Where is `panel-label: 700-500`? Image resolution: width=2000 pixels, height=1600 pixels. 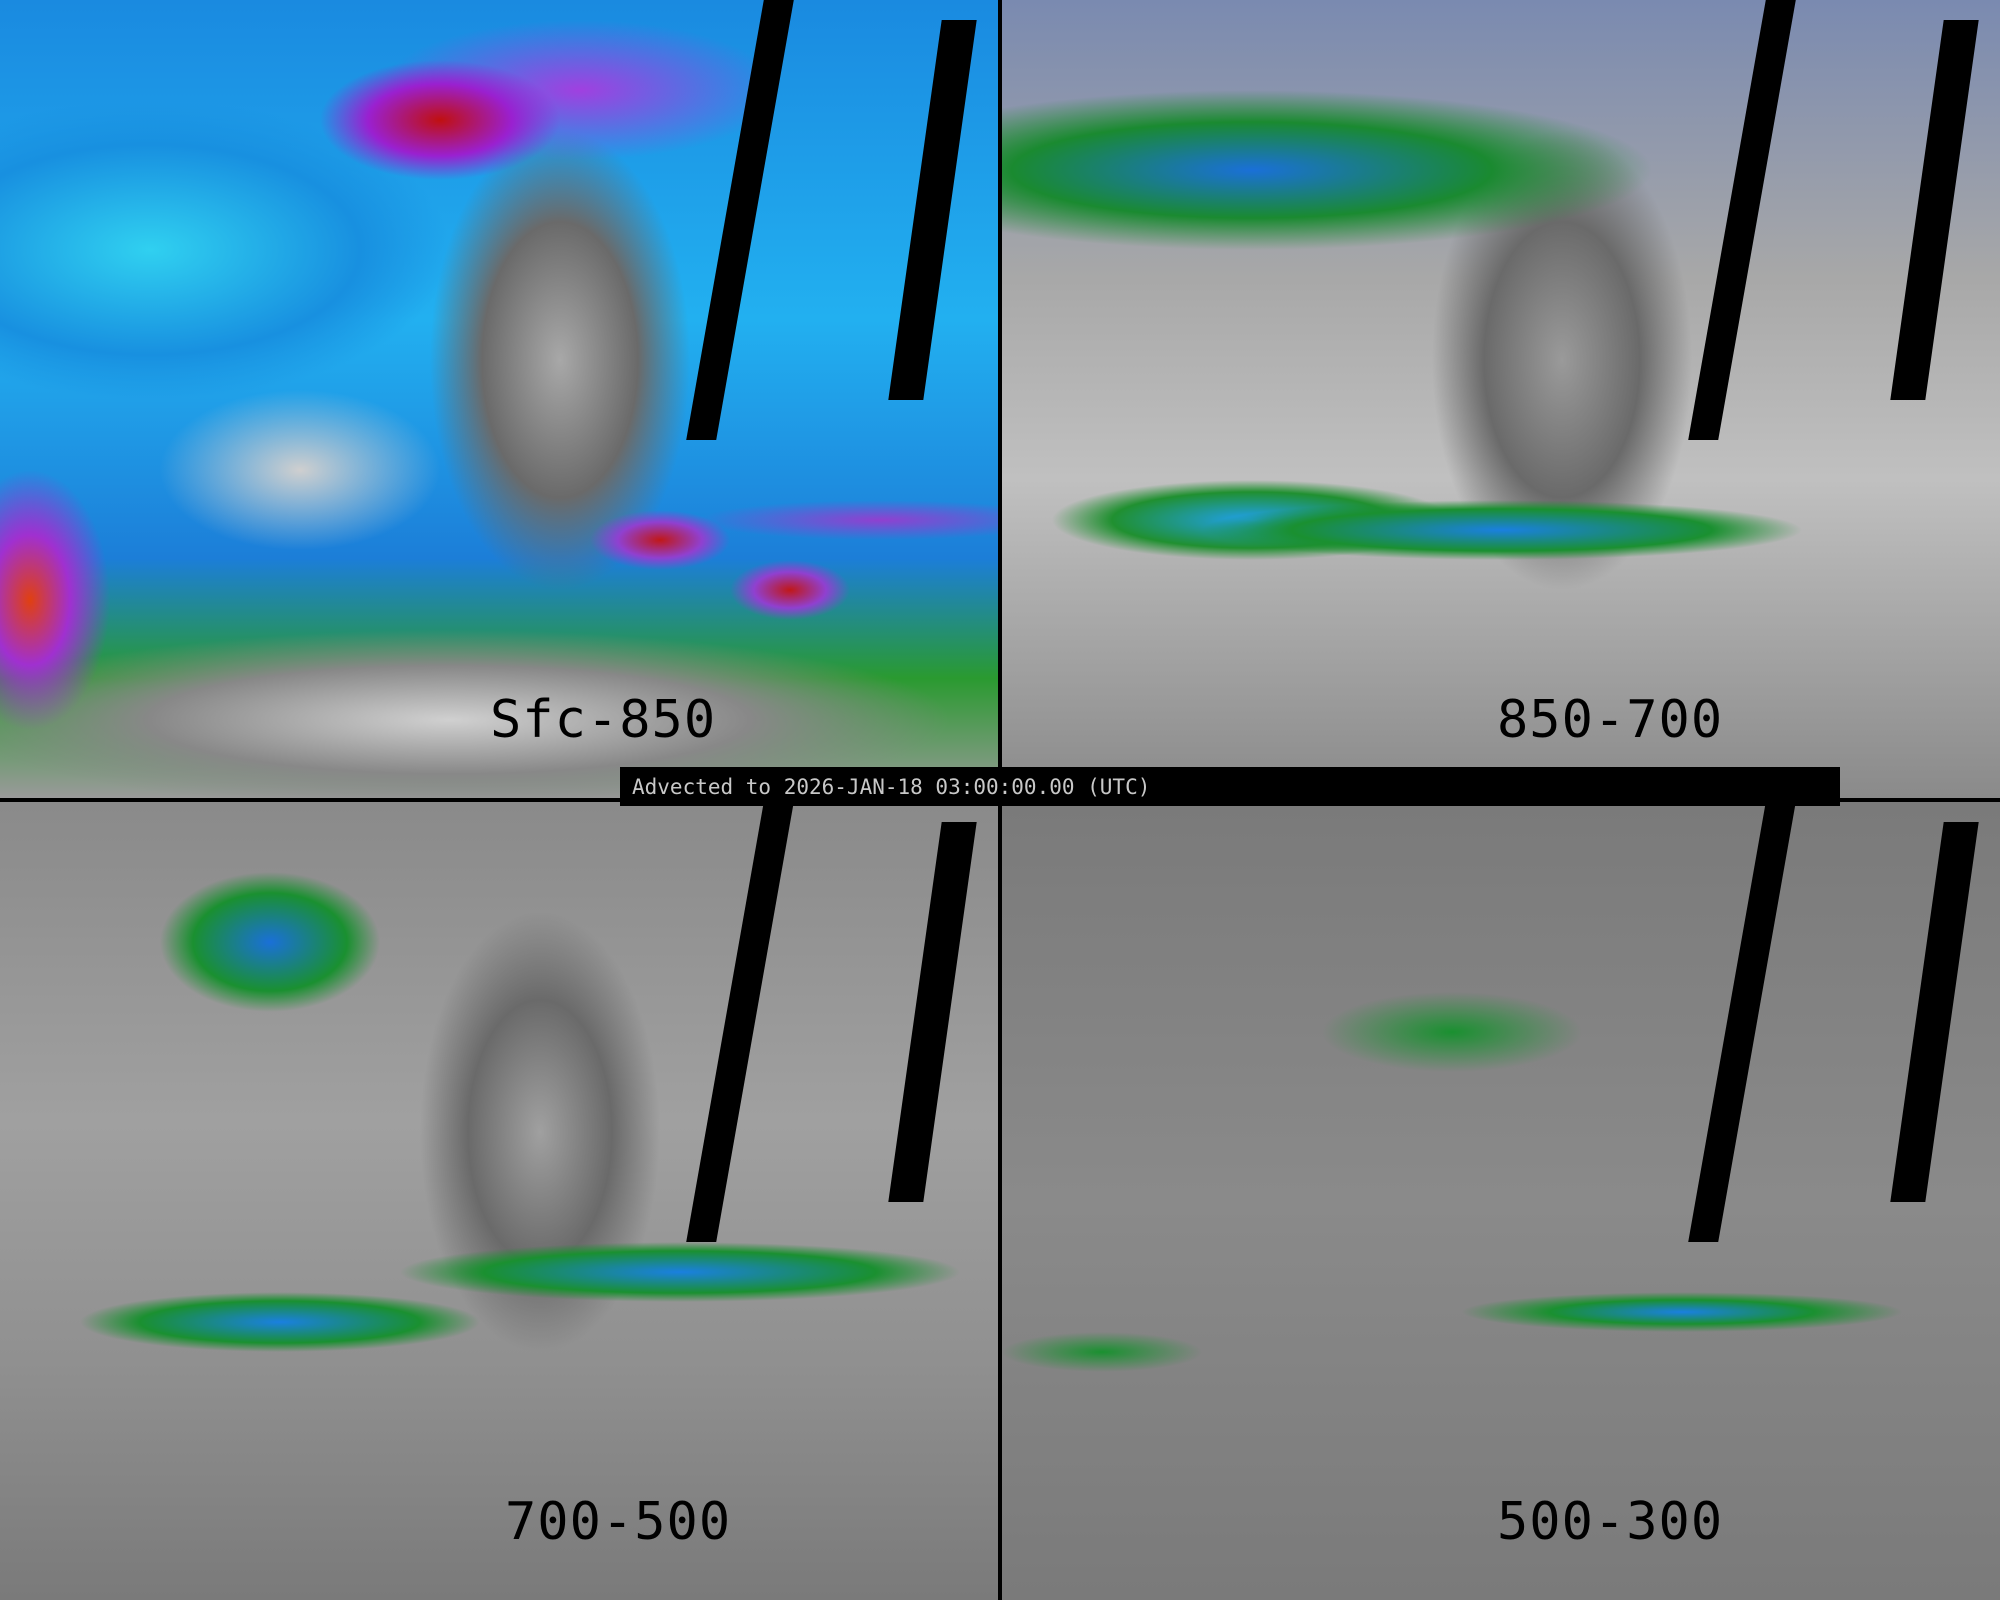 panel-label: 700-500 is located at coordinates (618, 1522).